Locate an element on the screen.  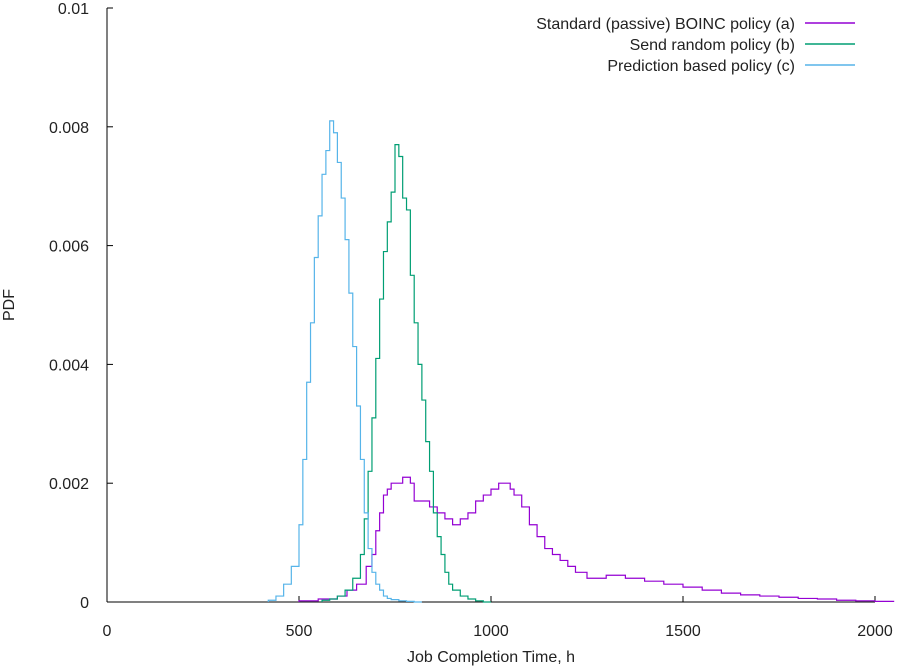
series-line-send-random-policy-b is located at coordinates (406, 373).